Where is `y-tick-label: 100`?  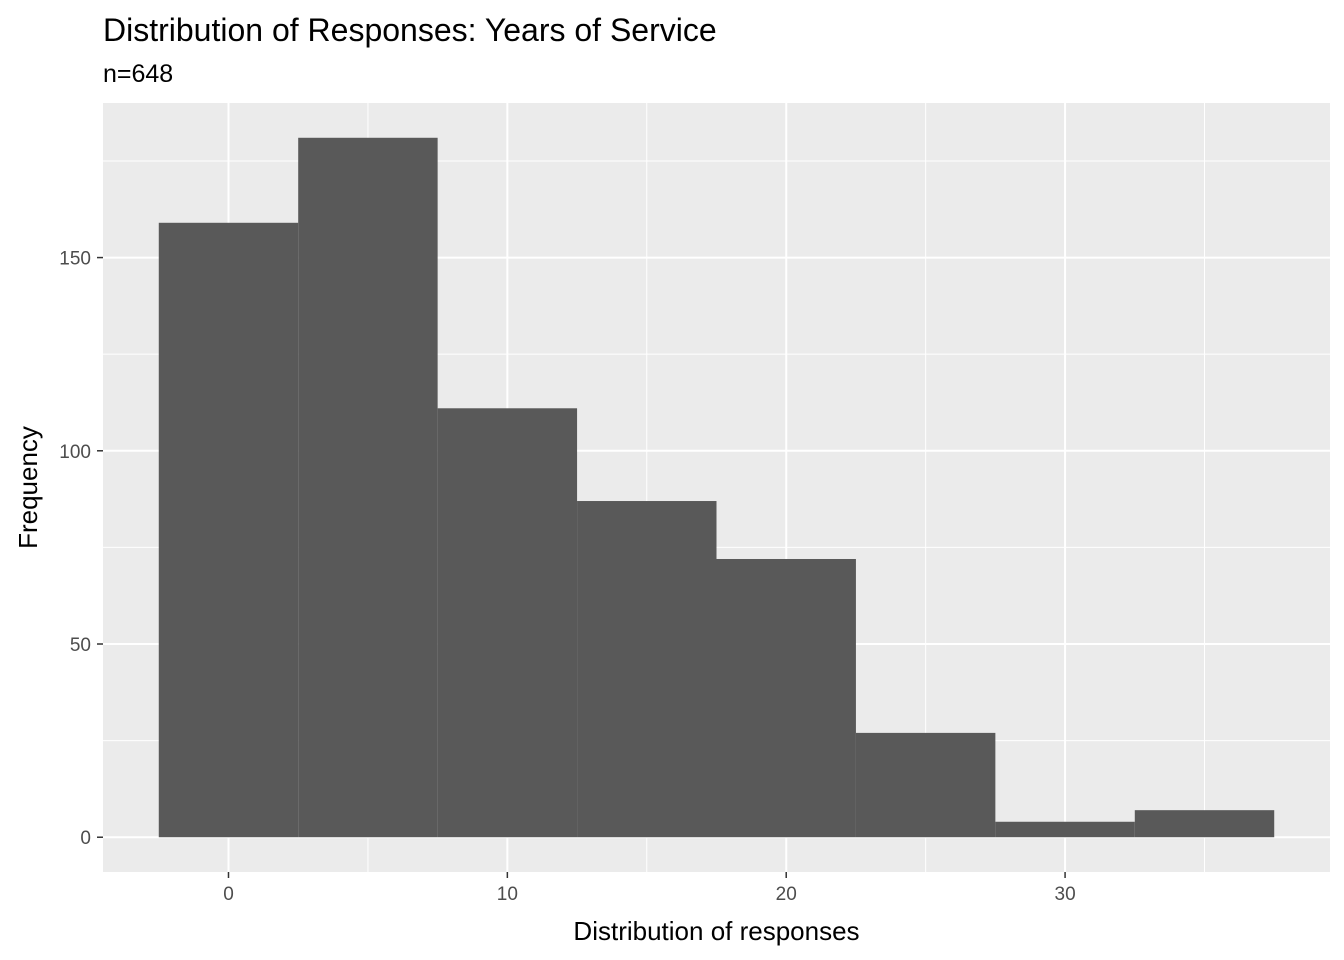 y-tick-label: 100 is located at coordinates (75, 452).